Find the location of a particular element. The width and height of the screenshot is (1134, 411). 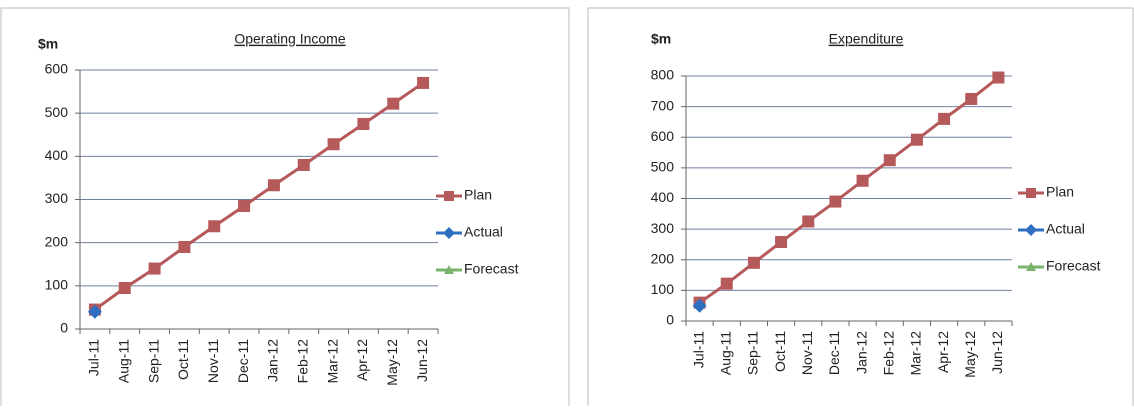

chart-title: Operating Income is located at coordinates (289, 39).